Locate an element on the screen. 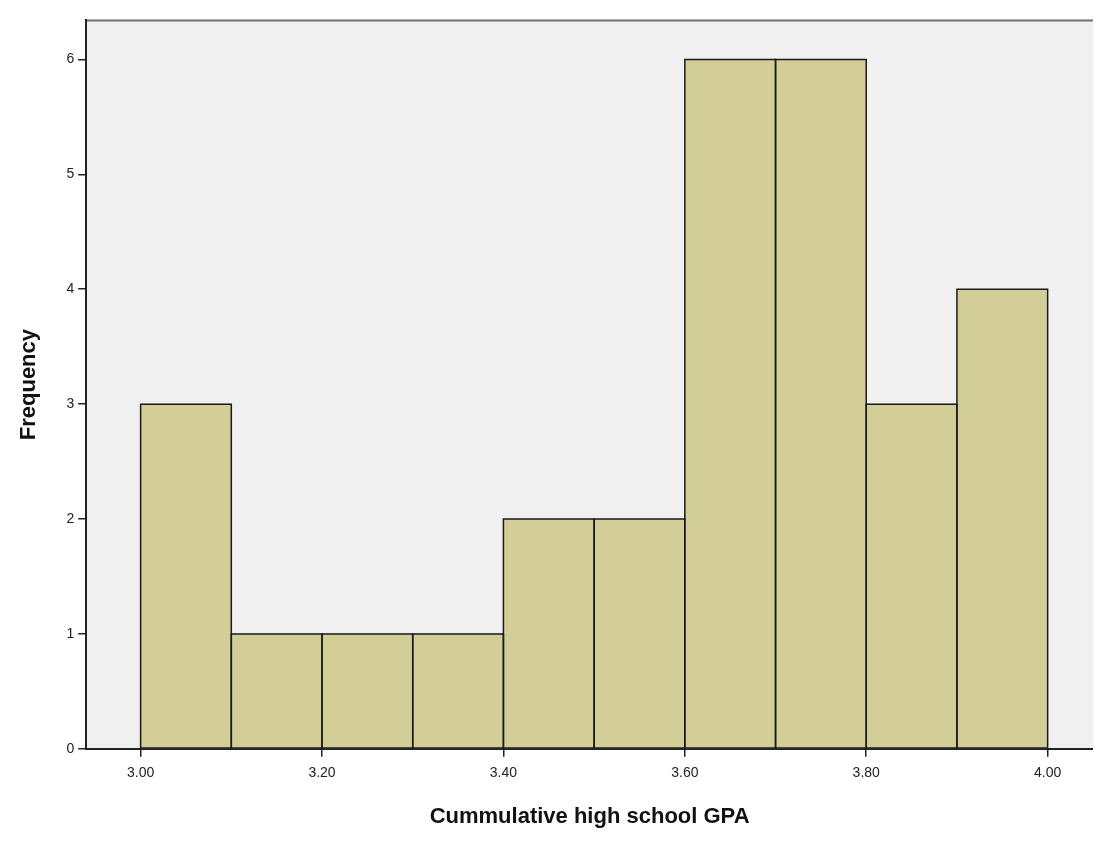 The image size is (1101, 846). x-tick-label: 3.60 is located at coordinates (685, 772).